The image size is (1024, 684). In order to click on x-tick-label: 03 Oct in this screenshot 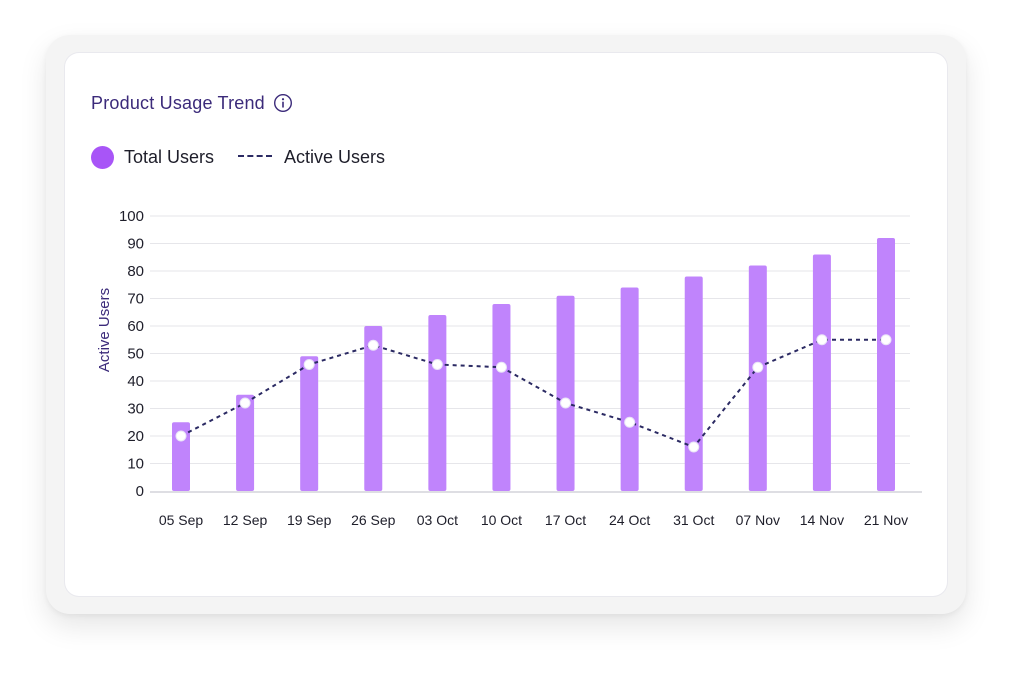, I will do `click(437, 520)`.